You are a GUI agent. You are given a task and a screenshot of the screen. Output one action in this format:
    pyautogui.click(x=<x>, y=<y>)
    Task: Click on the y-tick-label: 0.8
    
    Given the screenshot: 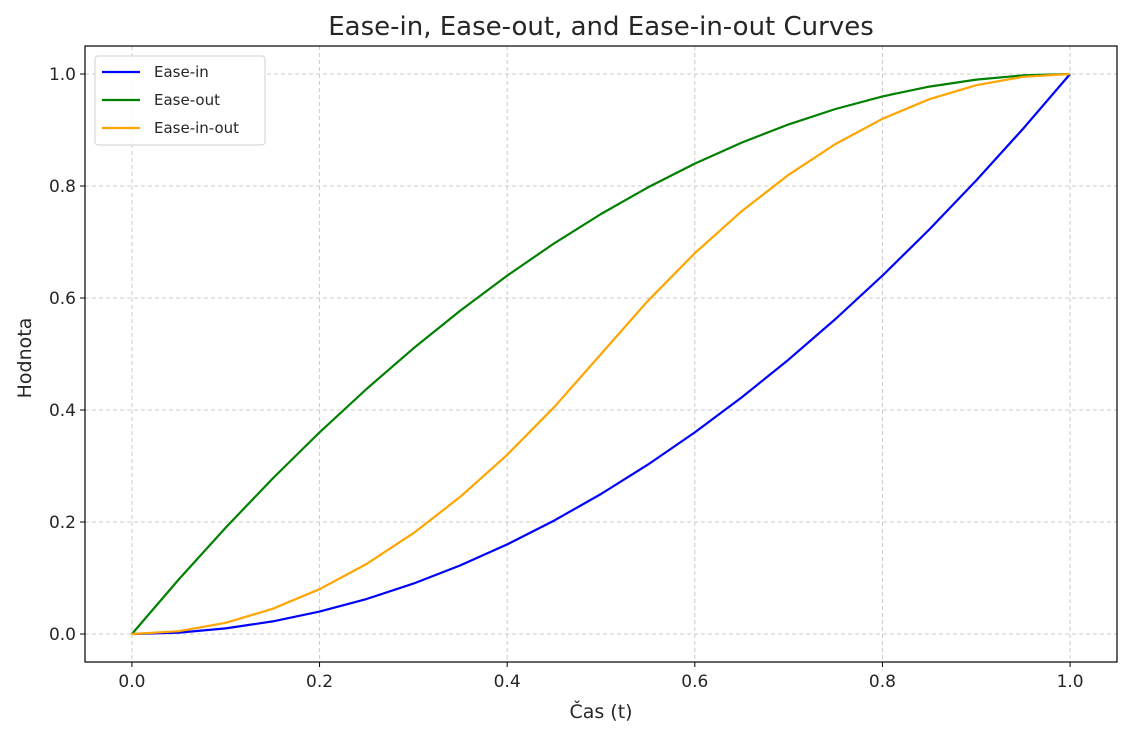 What is the action you would take?
    pyautogui.click(x=62, y=187)
    